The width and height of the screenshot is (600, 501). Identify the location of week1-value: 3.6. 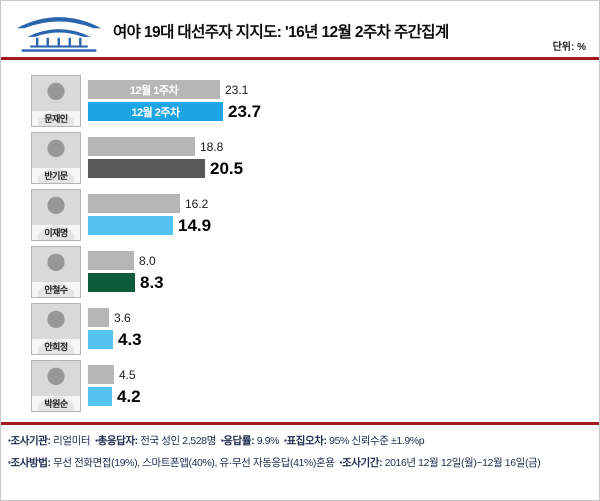
(122, 317).